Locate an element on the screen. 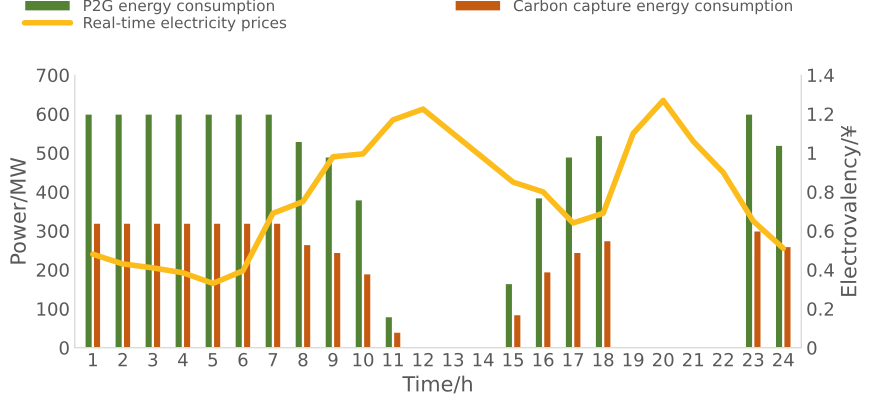 This screenshot has height=410, width=870. y2-tick-label: 0 is located at coordinates (811, 348).